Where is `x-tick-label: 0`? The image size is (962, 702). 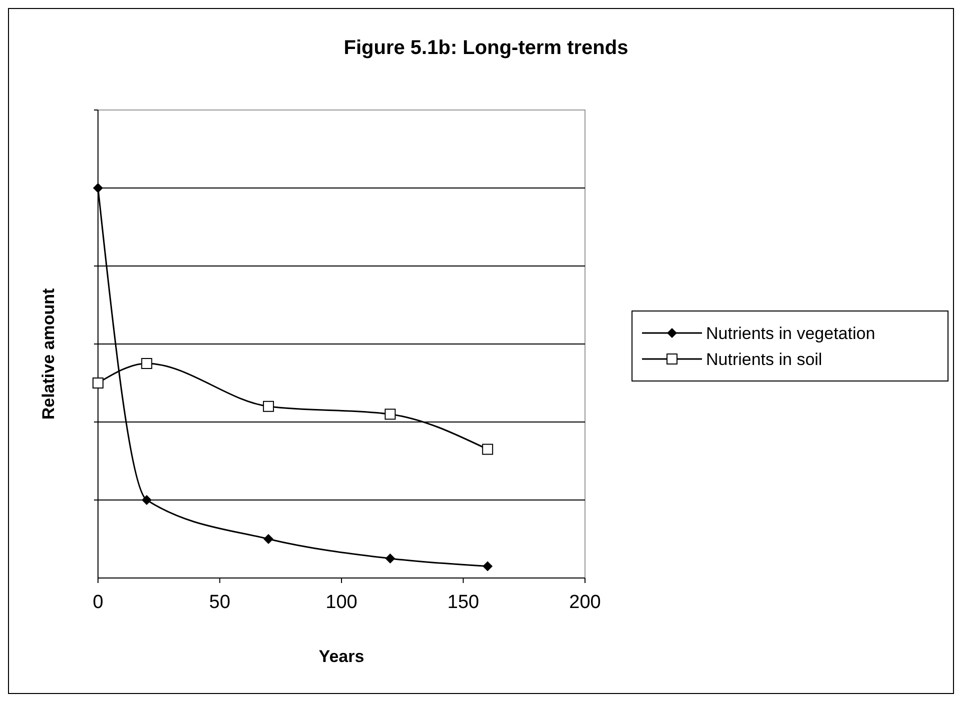
x-tick-label: 0 is located at coordinates (98, 602).